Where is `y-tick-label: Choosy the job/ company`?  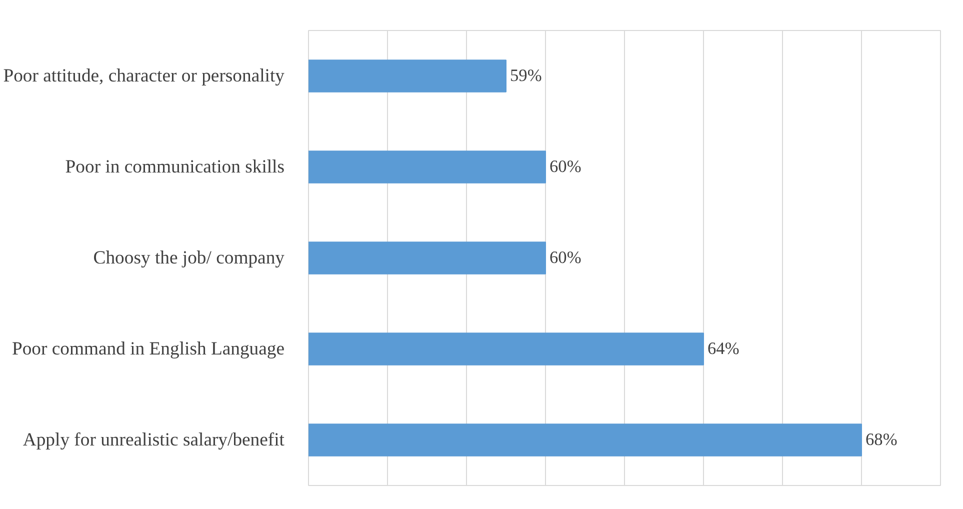
y-tick-label: Choosy the job/ company is located at coordinates (189, 258).